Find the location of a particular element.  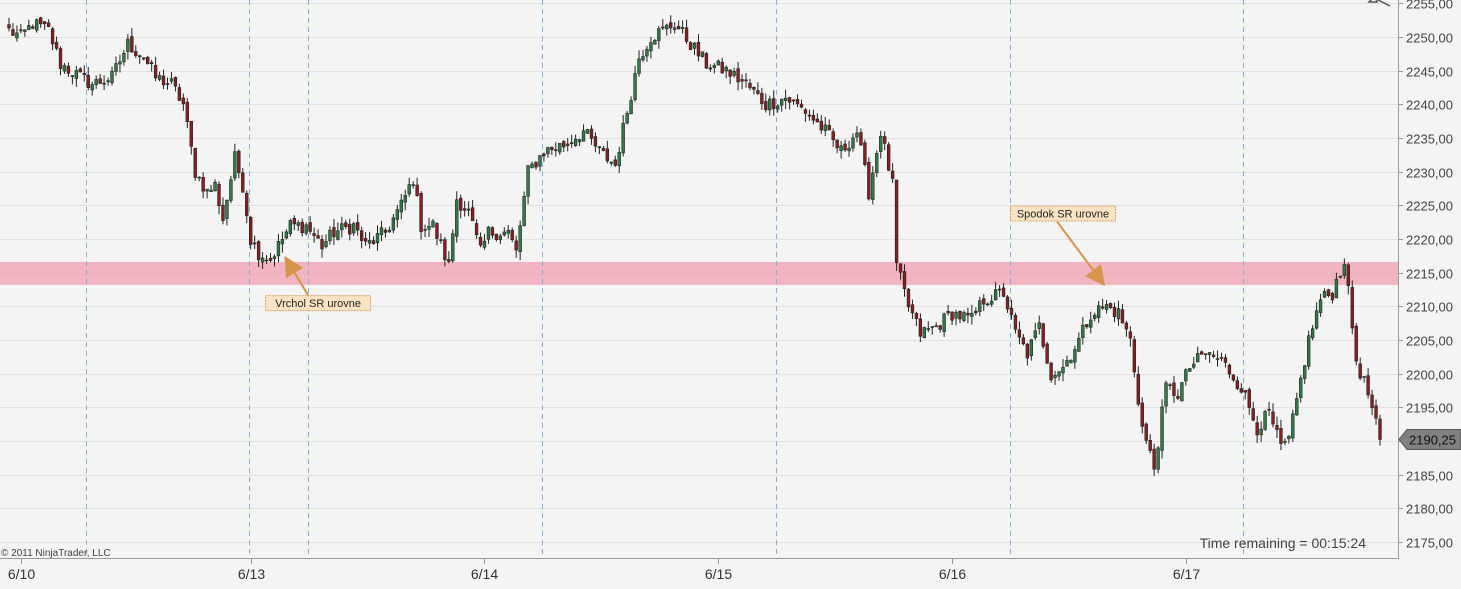

chart-menu-icon is located at coordinates (1379, 3).